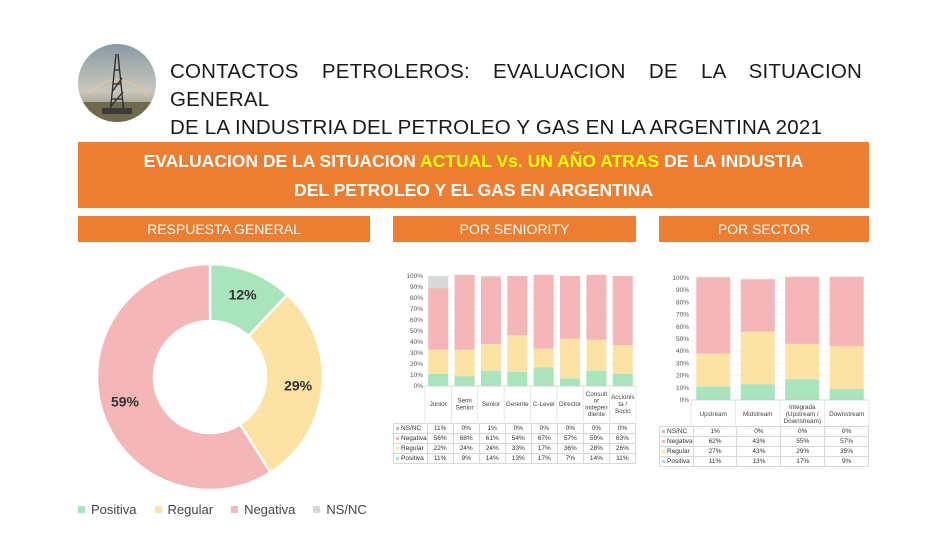 The width and height of the screenshot is (934, 535). What do you see at coordinates (416, 331) in the screenshot?
I see `seniority-tick-label: 50%` at bounding box center [416, 331].